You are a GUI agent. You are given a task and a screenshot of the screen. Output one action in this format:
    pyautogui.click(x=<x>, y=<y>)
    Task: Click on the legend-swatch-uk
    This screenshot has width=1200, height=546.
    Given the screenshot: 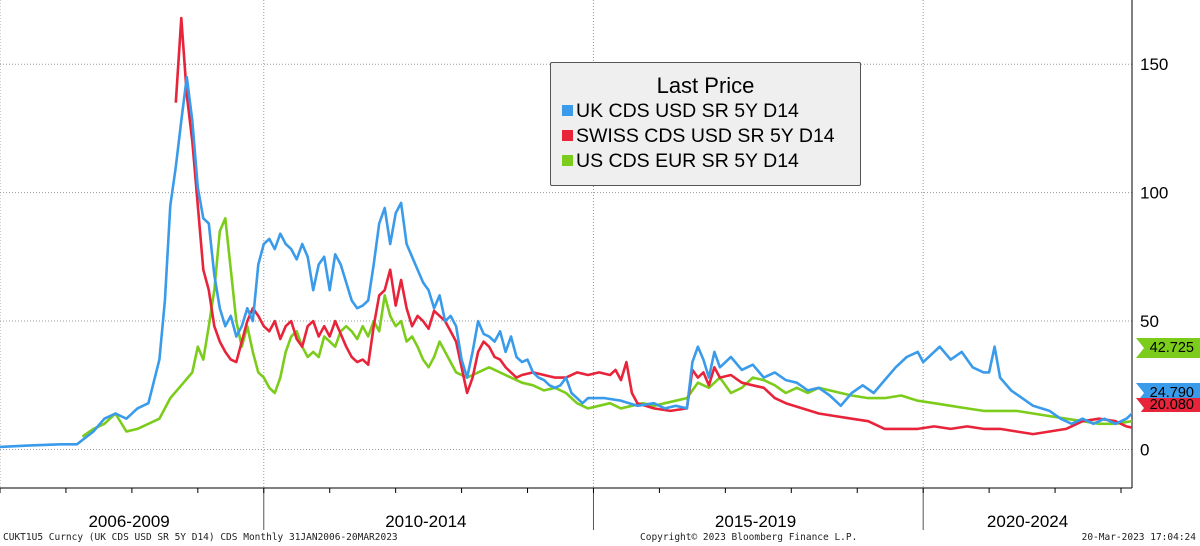 What is the action you would take?
    pyautogui.click(x=567, y=110)
    